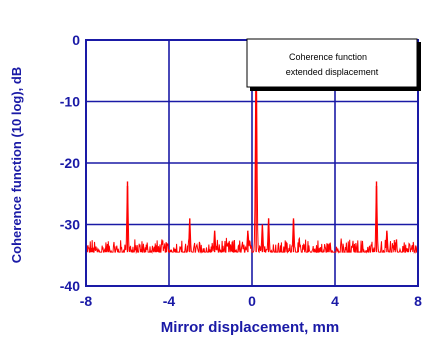 The width and height of the screenshot is (430, 341). What do you see at coordinates (70, 225) in the screenshot?
I see `y-tick-label: -30` at bounding box center [70, 225].